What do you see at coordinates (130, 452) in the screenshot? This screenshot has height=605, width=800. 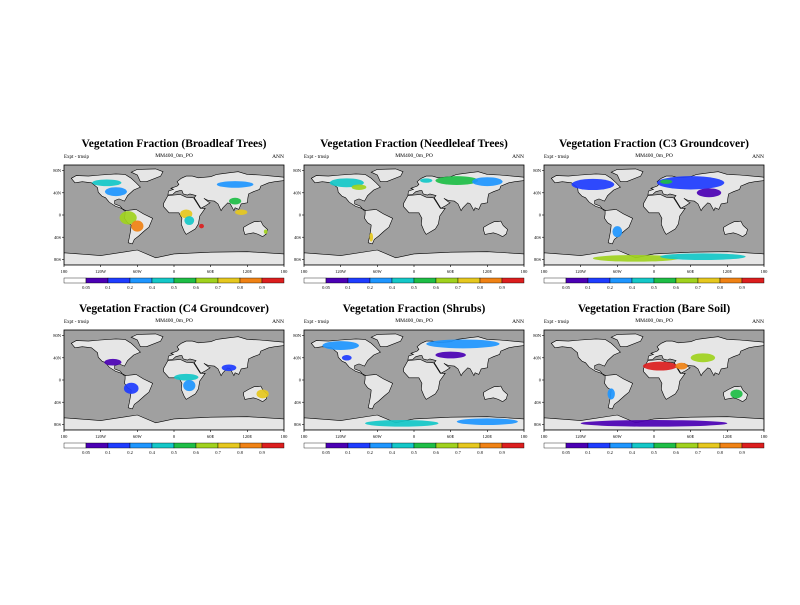 I see `colorbar-tick-label: 0.2` at bounding box center [130, 452].